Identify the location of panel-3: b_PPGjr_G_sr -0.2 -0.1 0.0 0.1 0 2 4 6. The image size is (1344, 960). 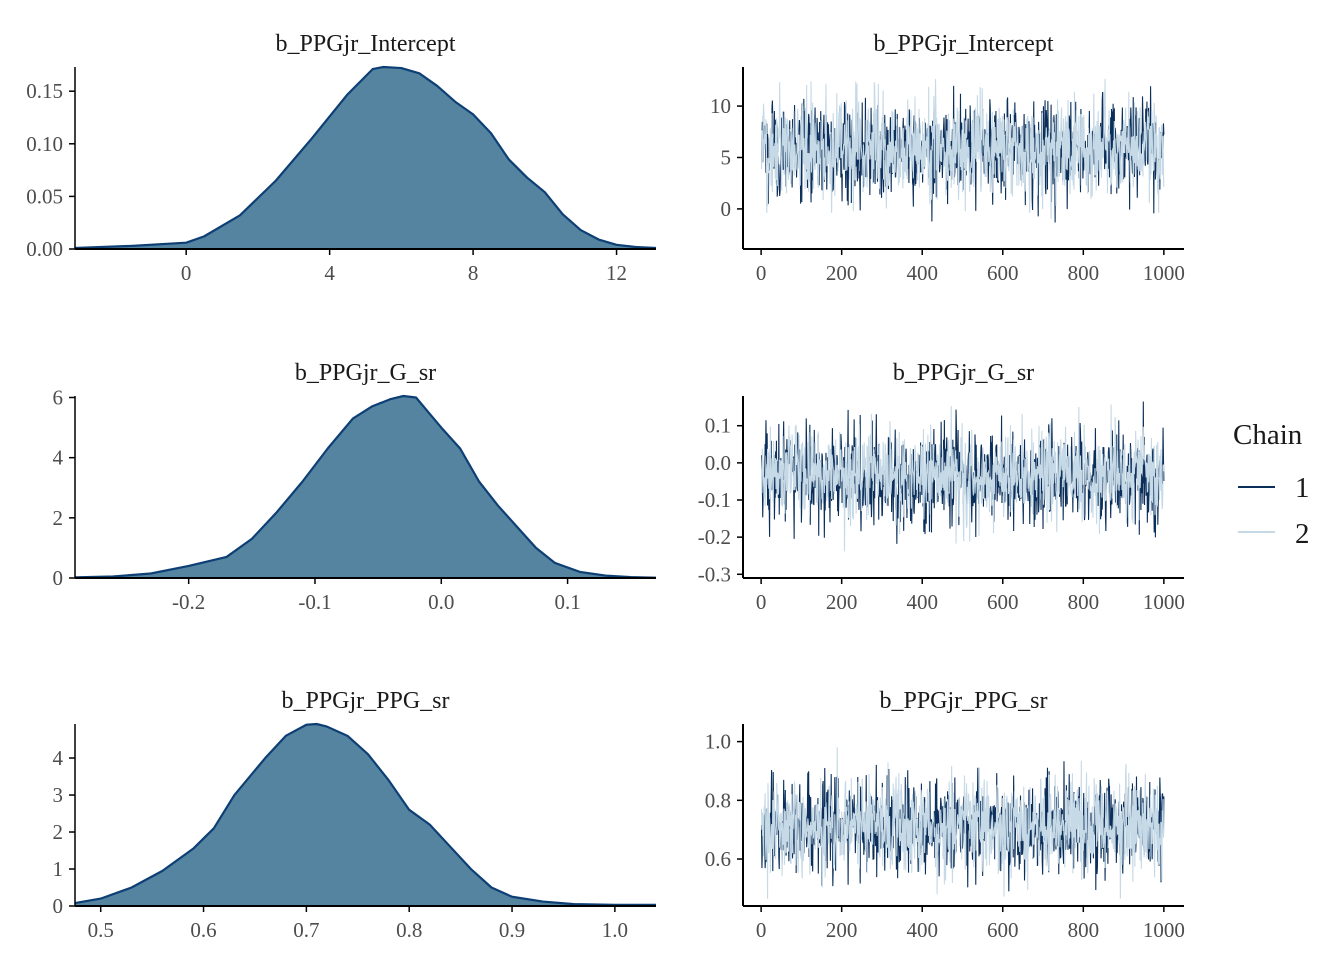
(355, 487).